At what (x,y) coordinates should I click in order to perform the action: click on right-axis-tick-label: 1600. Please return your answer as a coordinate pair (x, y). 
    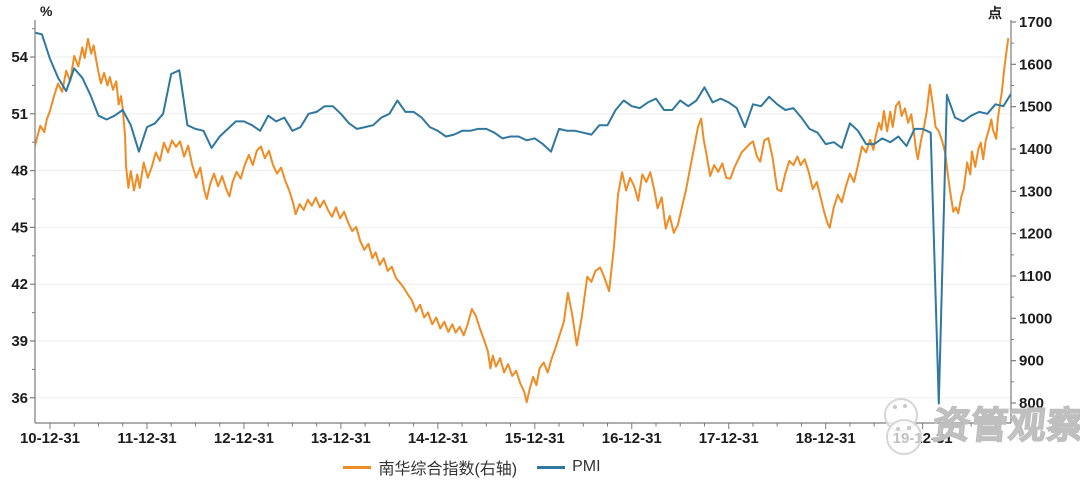
    Looking at the image, I should click on (1035, 64).